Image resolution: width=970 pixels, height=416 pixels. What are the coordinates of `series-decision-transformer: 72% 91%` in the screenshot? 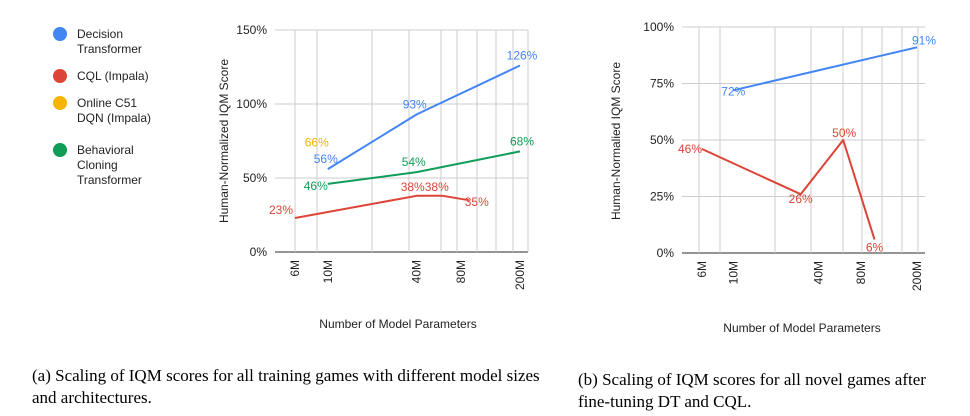 It's located at (828, 65).